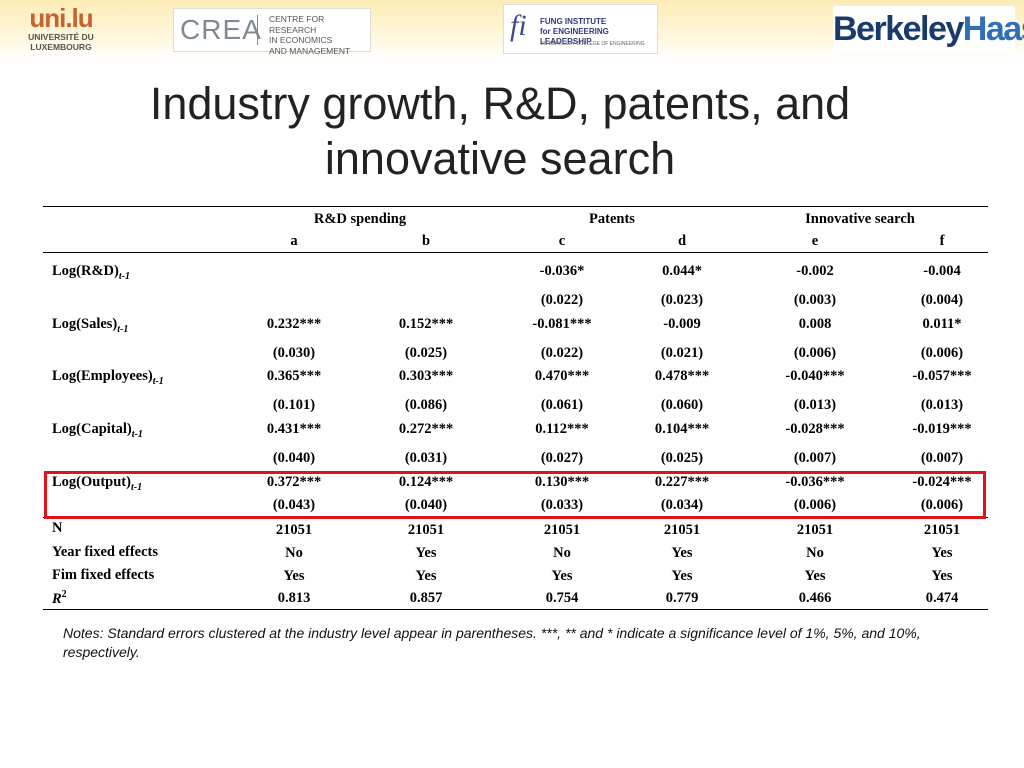 This screenshot has width=1024, height=768. I want to click on stat-cell: 0.754, so click(562, 598).